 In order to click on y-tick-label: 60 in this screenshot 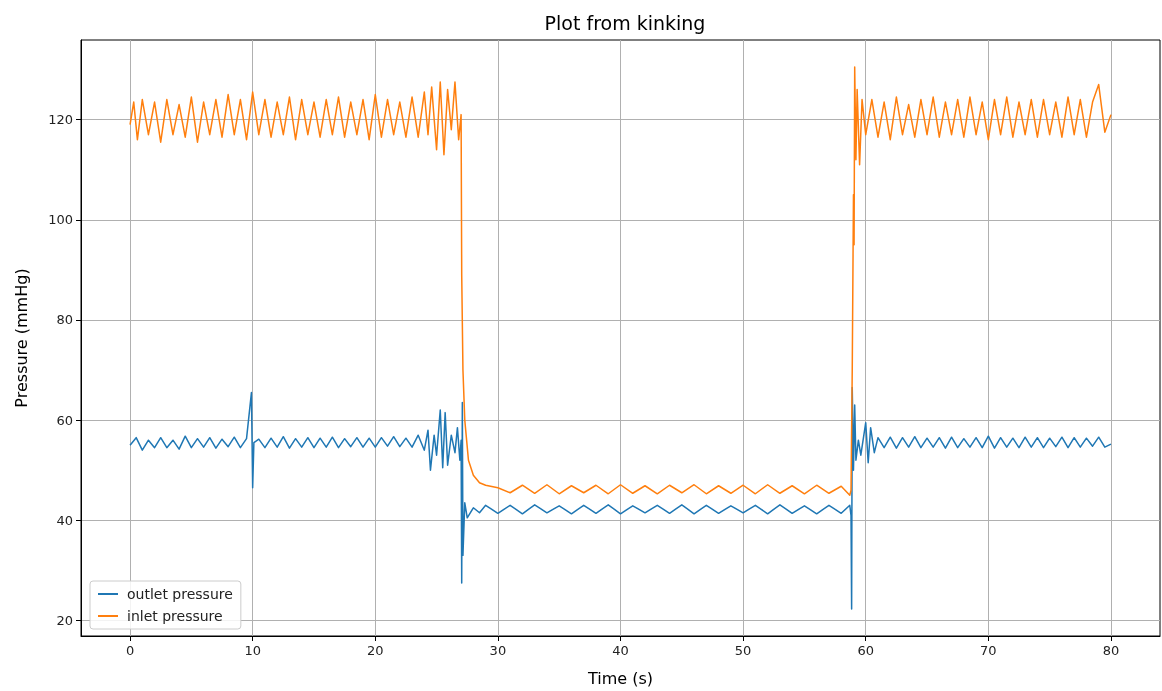, I will do `click(64, 420)`.